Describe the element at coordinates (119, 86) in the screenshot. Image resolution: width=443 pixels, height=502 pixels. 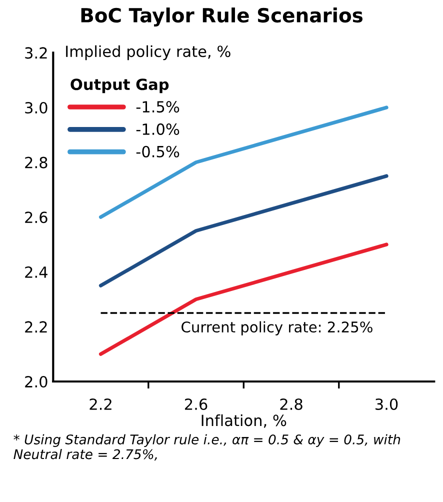
I see `legend-title: Output Gap` at that location.